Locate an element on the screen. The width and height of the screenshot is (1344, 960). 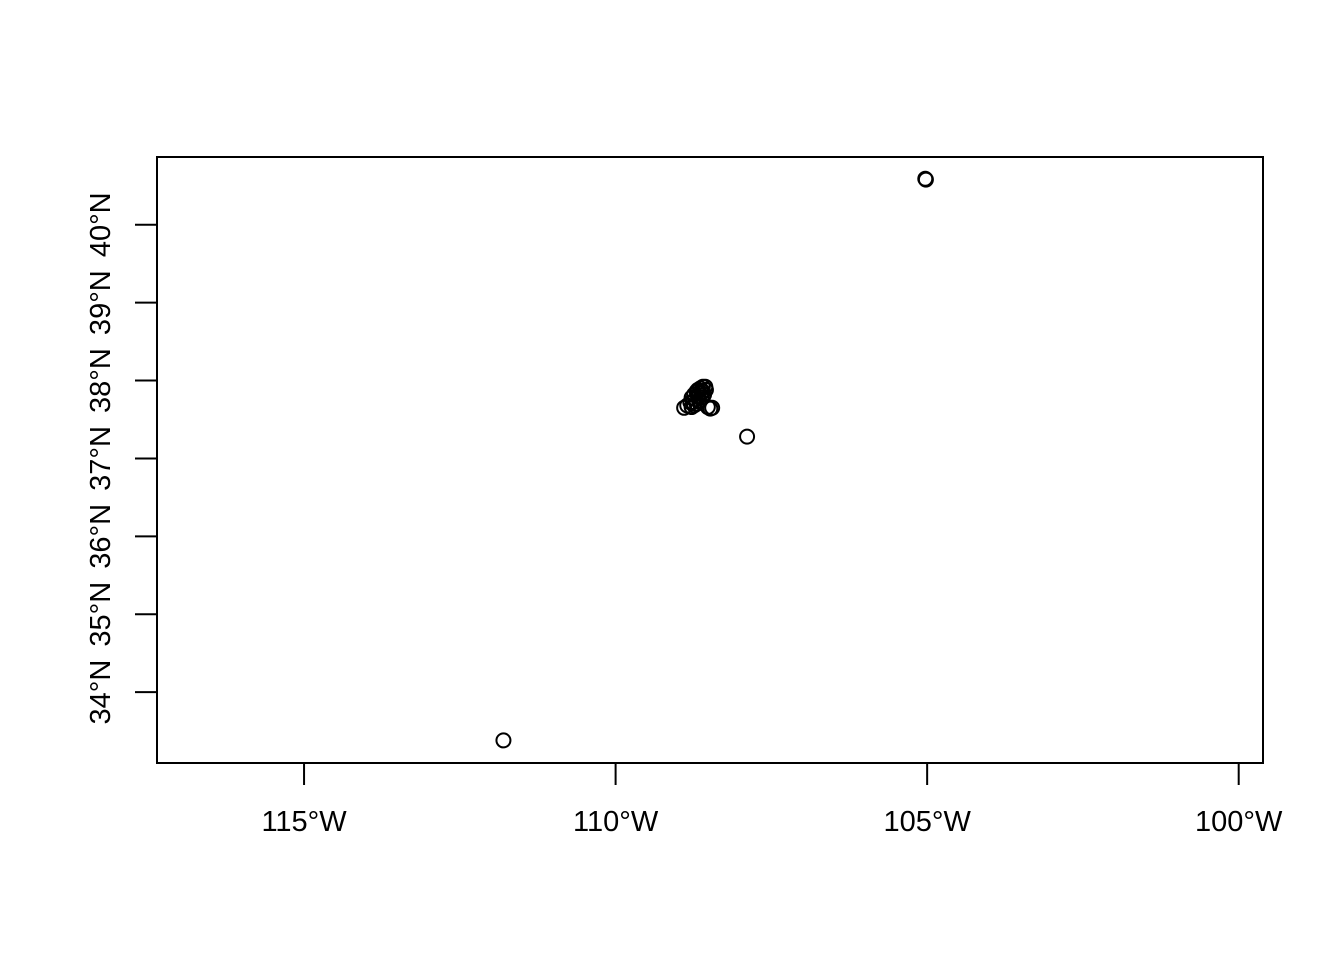
y-tick-label: 39°N is located at coordinates (101, 302).